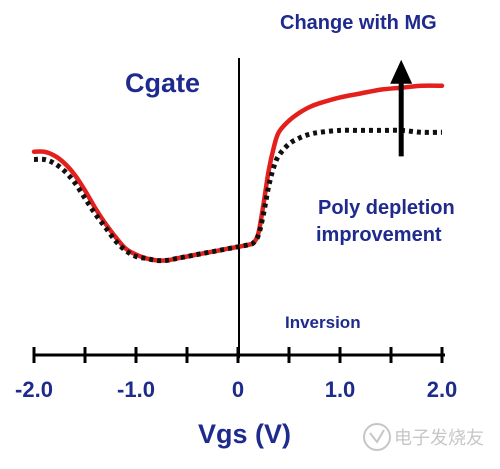  I want to click on x-tick-label: 1.0, so click(340, 389).